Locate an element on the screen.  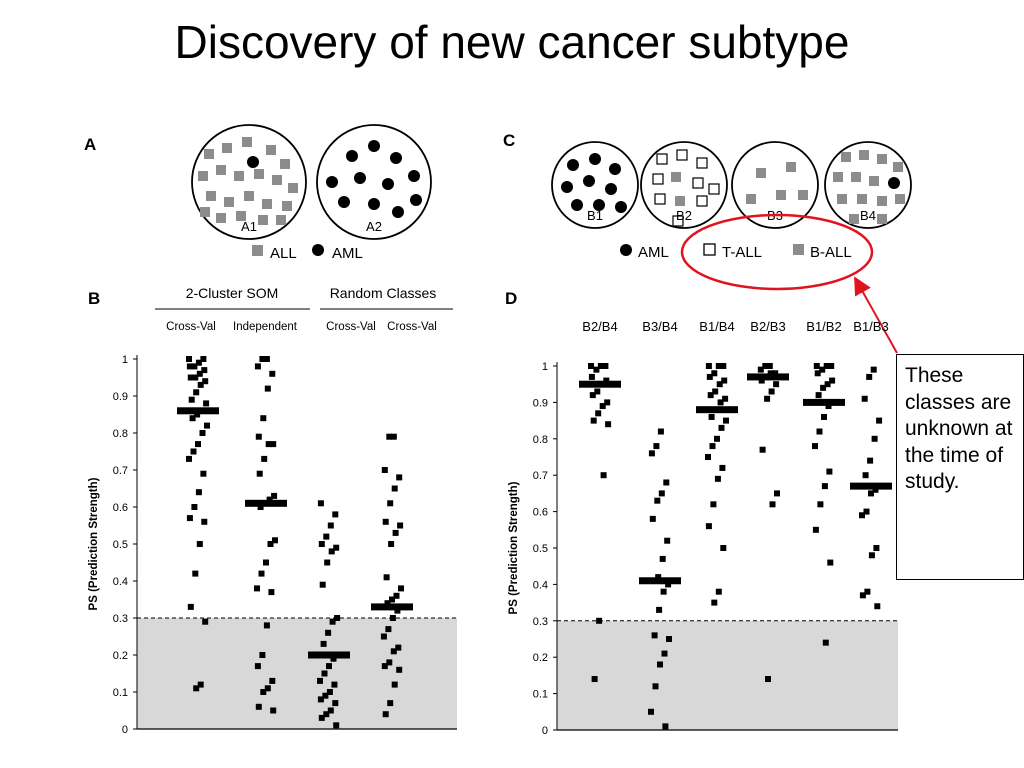
panel-a-legend: ALL AML is located at coordinates (307, 253).